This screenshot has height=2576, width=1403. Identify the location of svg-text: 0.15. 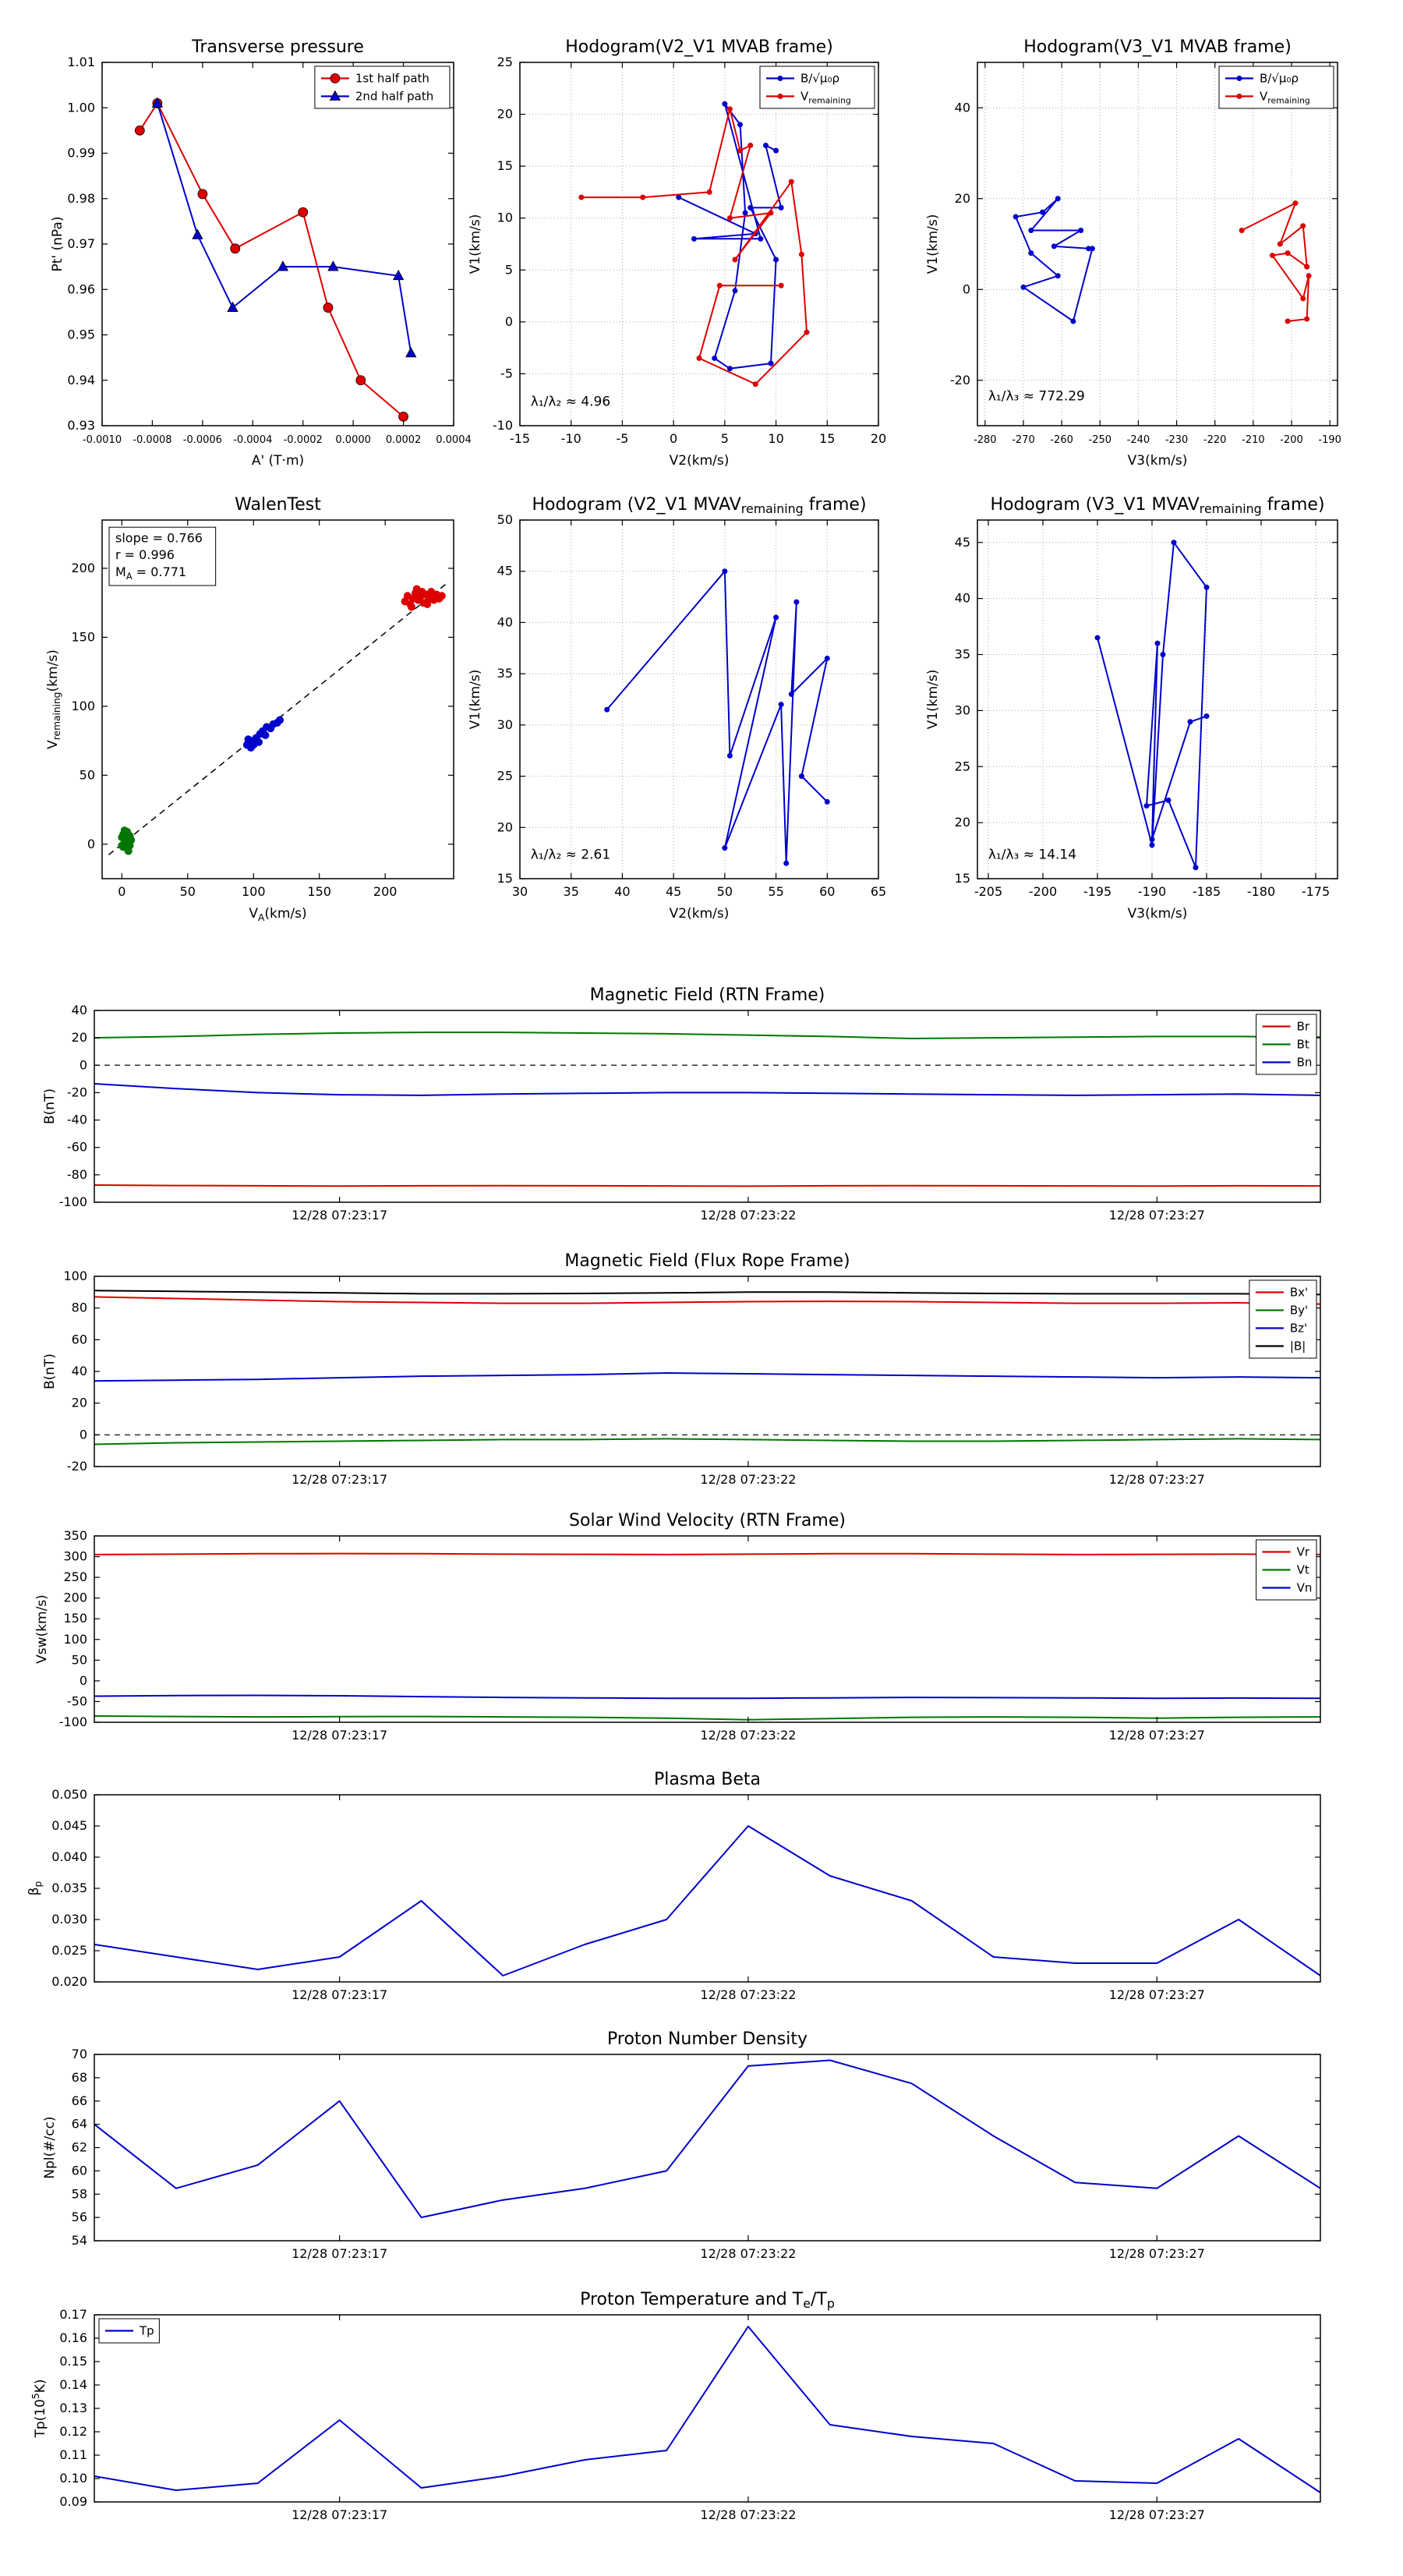
(73, 2361).